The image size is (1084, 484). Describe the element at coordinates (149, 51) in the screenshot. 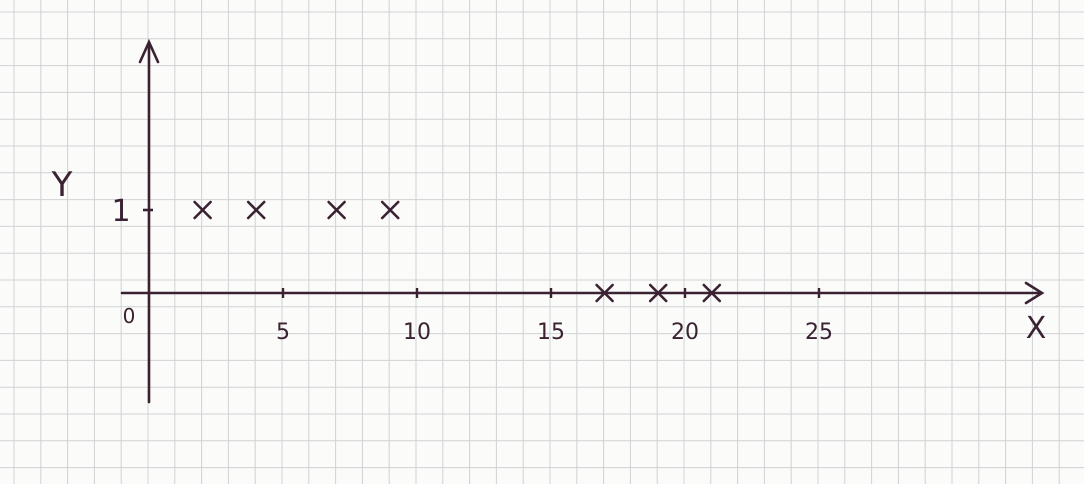

I see `y-axis-arrowhead` at that location.